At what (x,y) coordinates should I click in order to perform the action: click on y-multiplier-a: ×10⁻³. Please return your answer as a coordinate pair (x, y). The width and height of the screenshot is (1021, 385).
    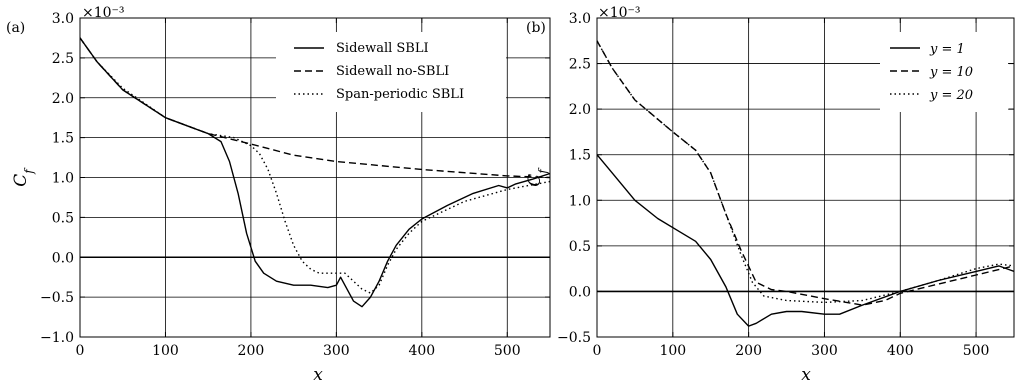
    Looking at the image, I should click on (103, 13).